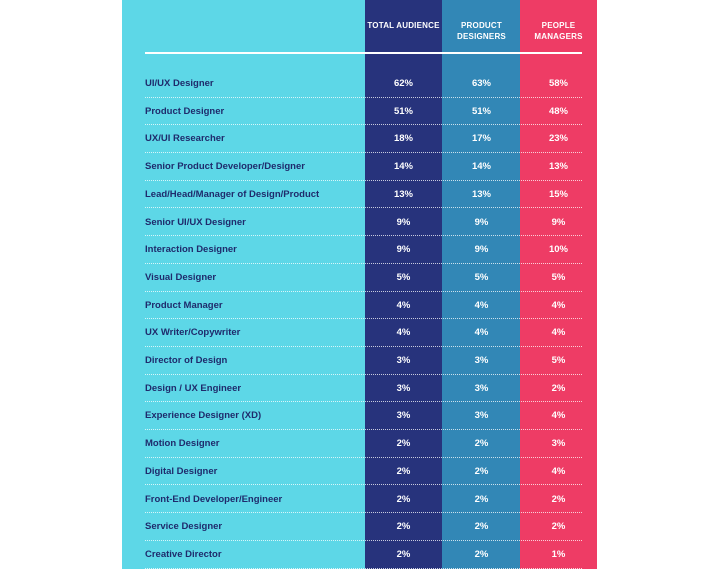 The height and width of the screenshot is (569, 720). What do you see at coordinates (481, 111) in the screenshot?
I see `product-designers-value: 51%` at bounding box center [481, 111].